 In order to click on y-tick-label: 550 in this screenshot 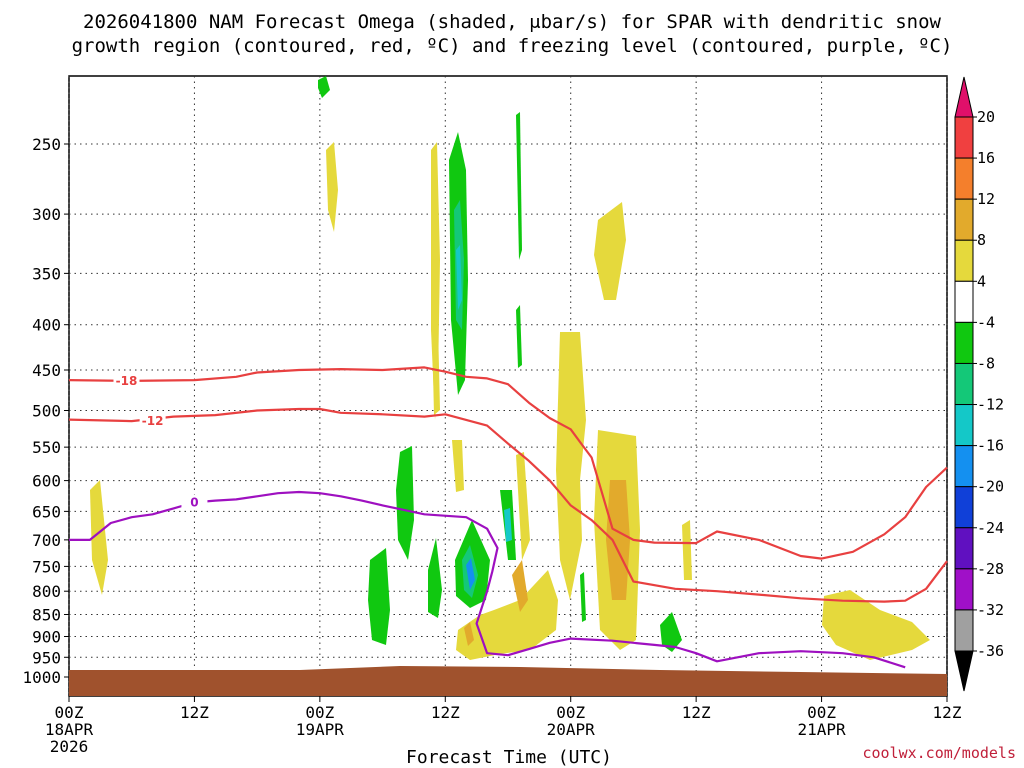, I will do `click(46, 447)`.